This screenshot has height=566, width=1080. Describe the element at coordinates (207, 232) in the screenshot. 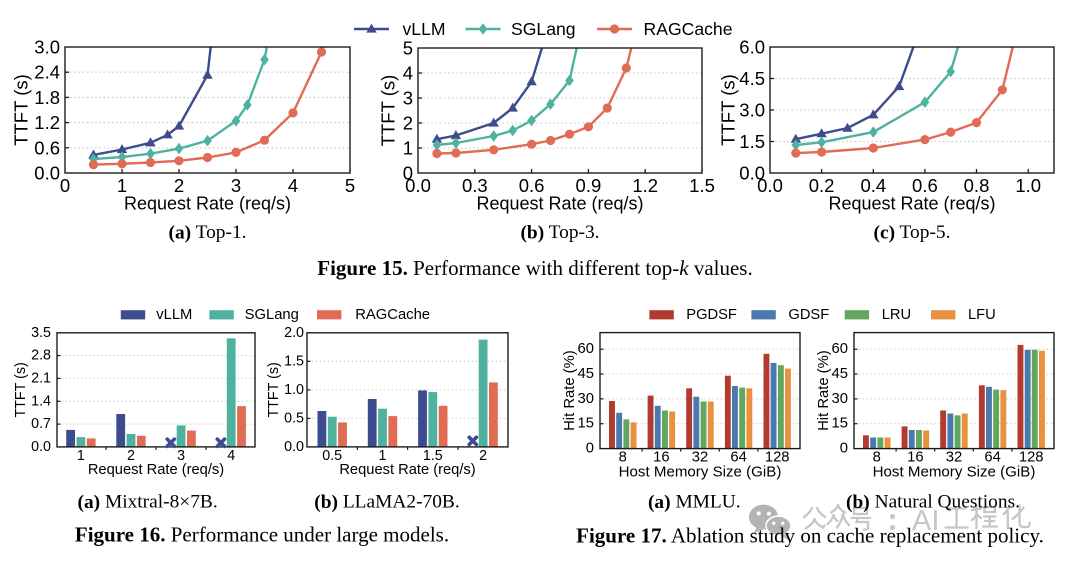

I see `svg-text: (a) Top-1.` at that location.